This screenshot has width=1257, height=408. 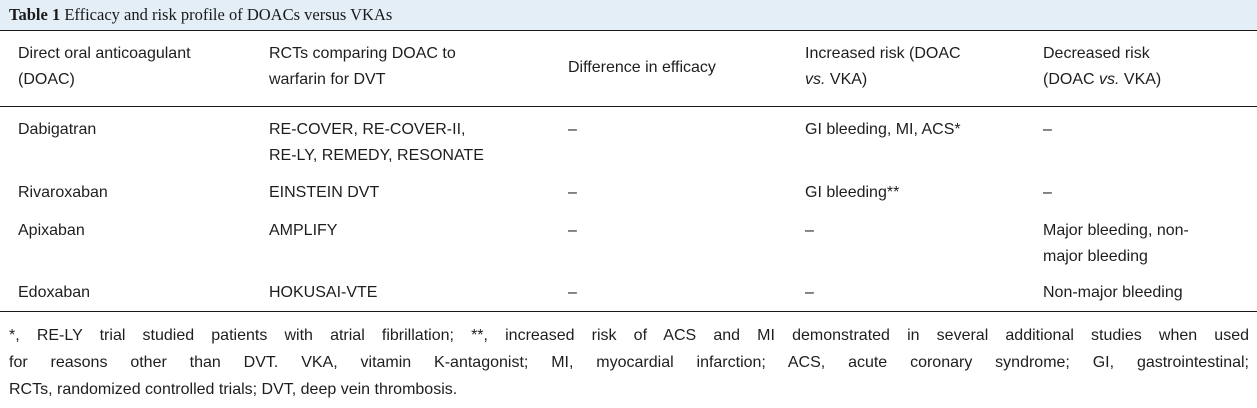 What do you see at coordinates (883, 129) in the screenshot?
I see `cell-increased-risk: GI bleeding, MI, ACS*` at bounding box center [883, 129].